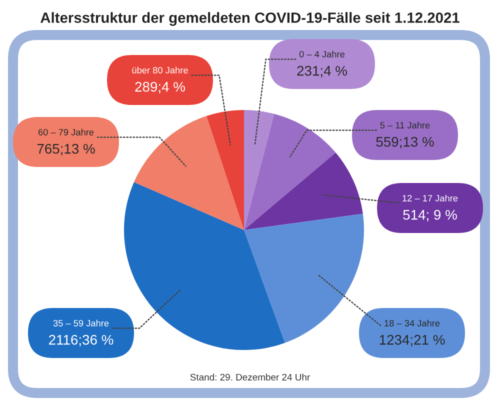  Describe the element at coordinates (250, 19) in the screenshot. I see `chart-title: Altersstruktur der gemeldeten COVID-19-Fälle seit 1.12.2021` at that location.